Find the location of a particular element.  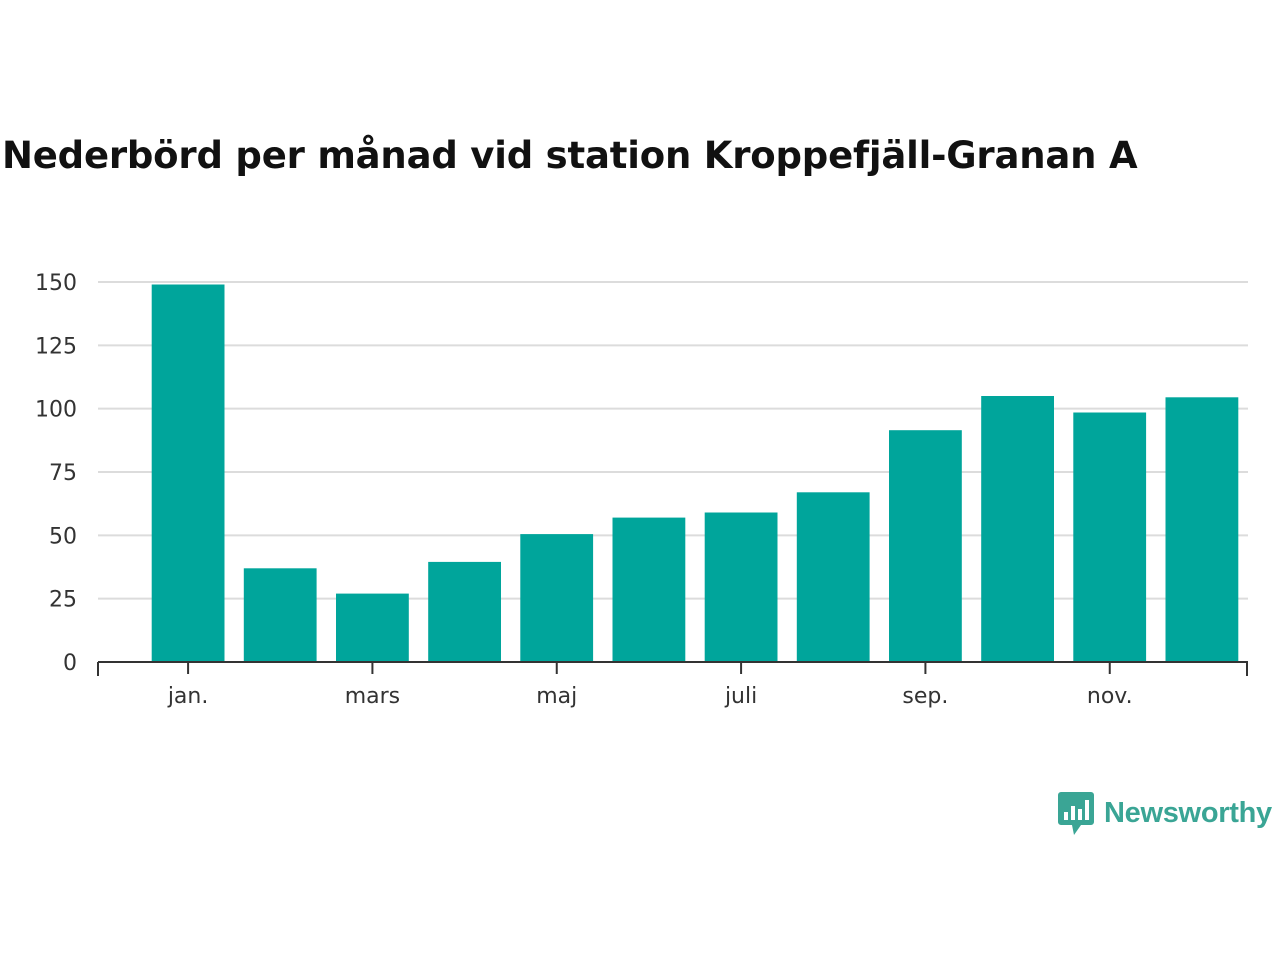

y-tick-label: 50 is located at coordinates (63, 536).